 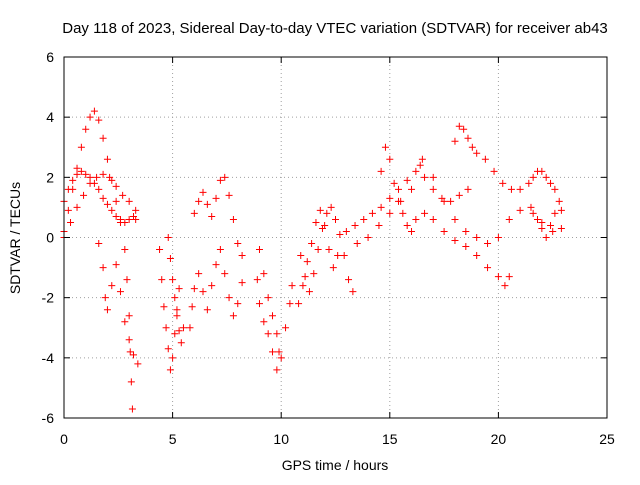 What do you see at coordinates (173, 439) in the screenshot?
I see `x-tick-label: 5` at bounding box center [173, 439].